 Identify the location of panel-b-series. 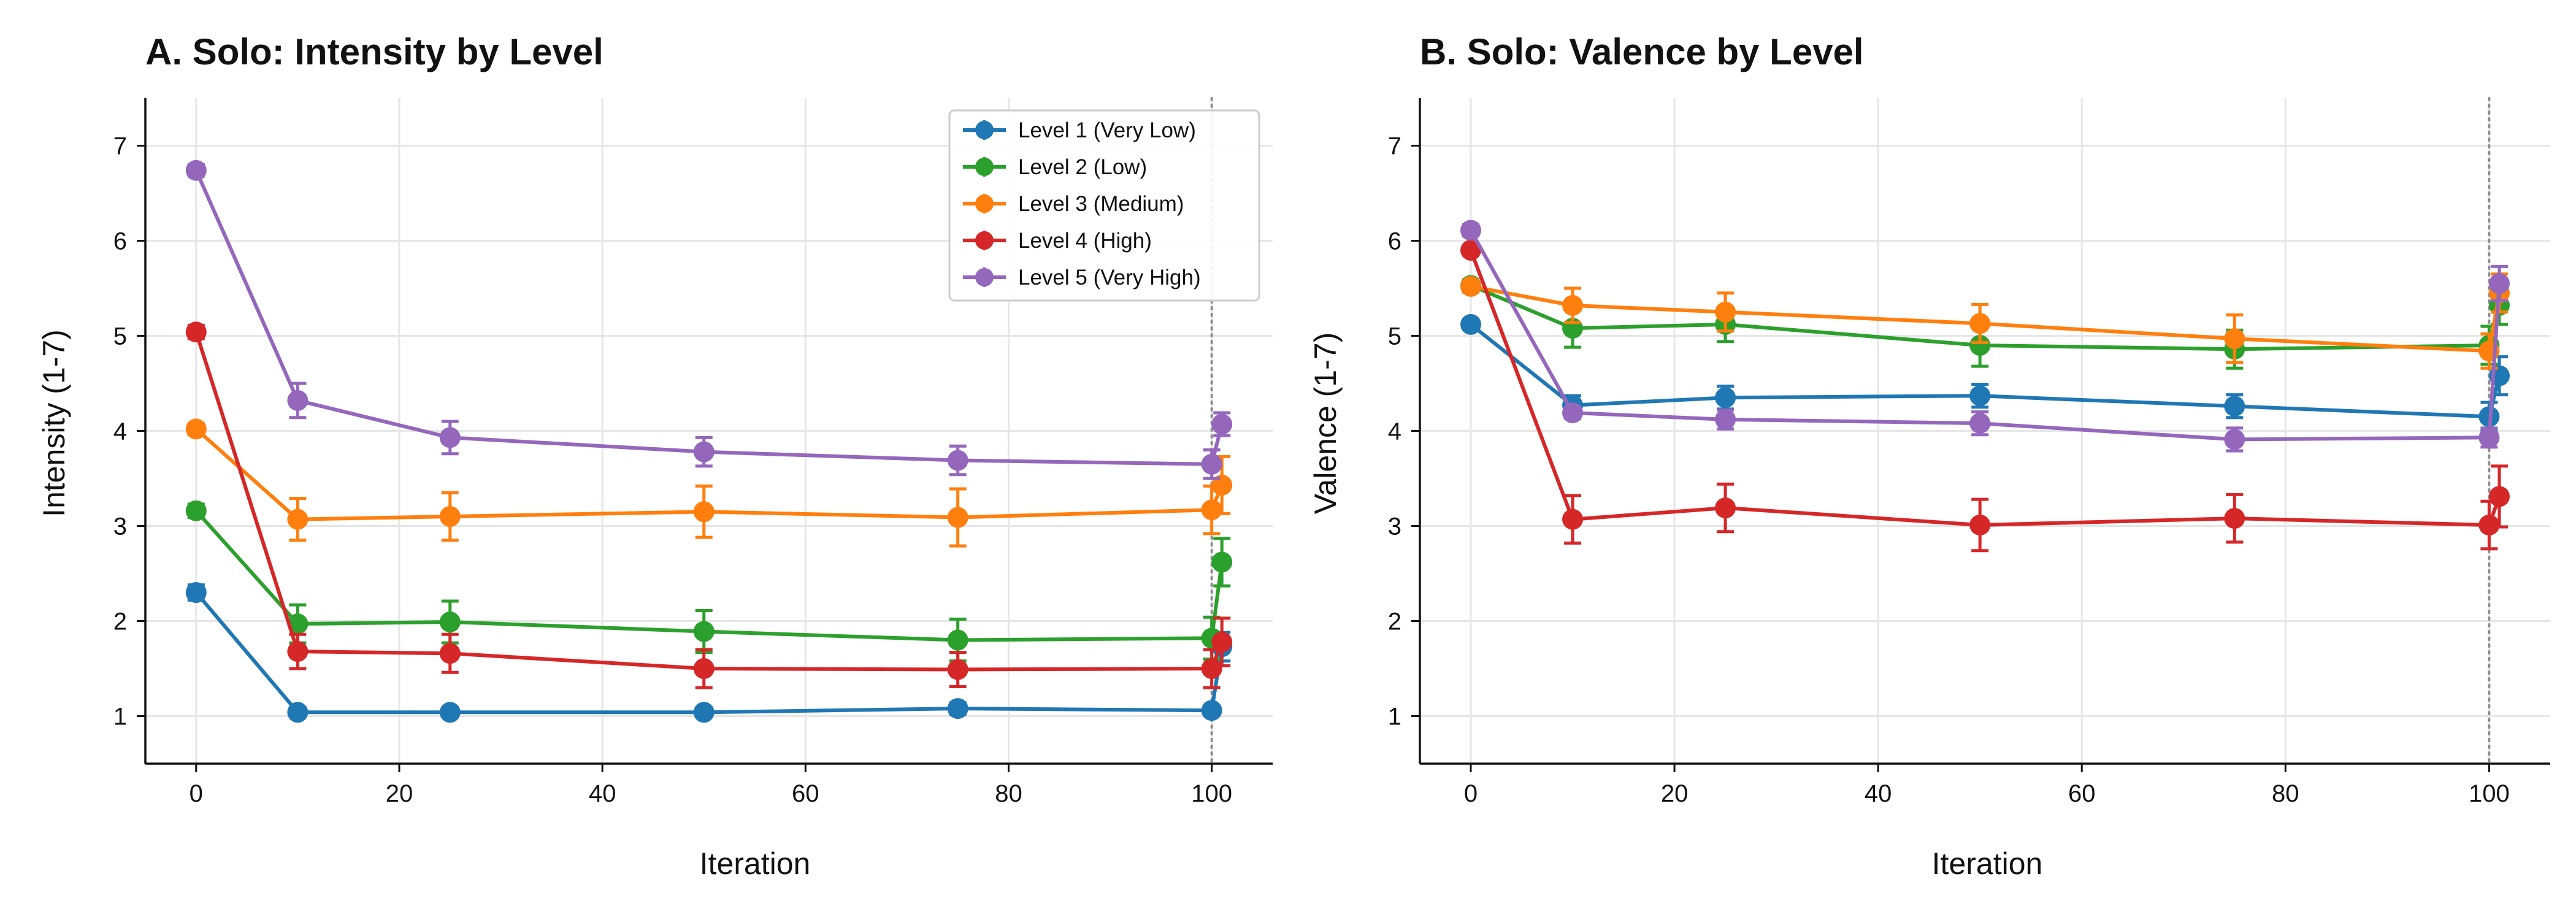
(1985, 386).